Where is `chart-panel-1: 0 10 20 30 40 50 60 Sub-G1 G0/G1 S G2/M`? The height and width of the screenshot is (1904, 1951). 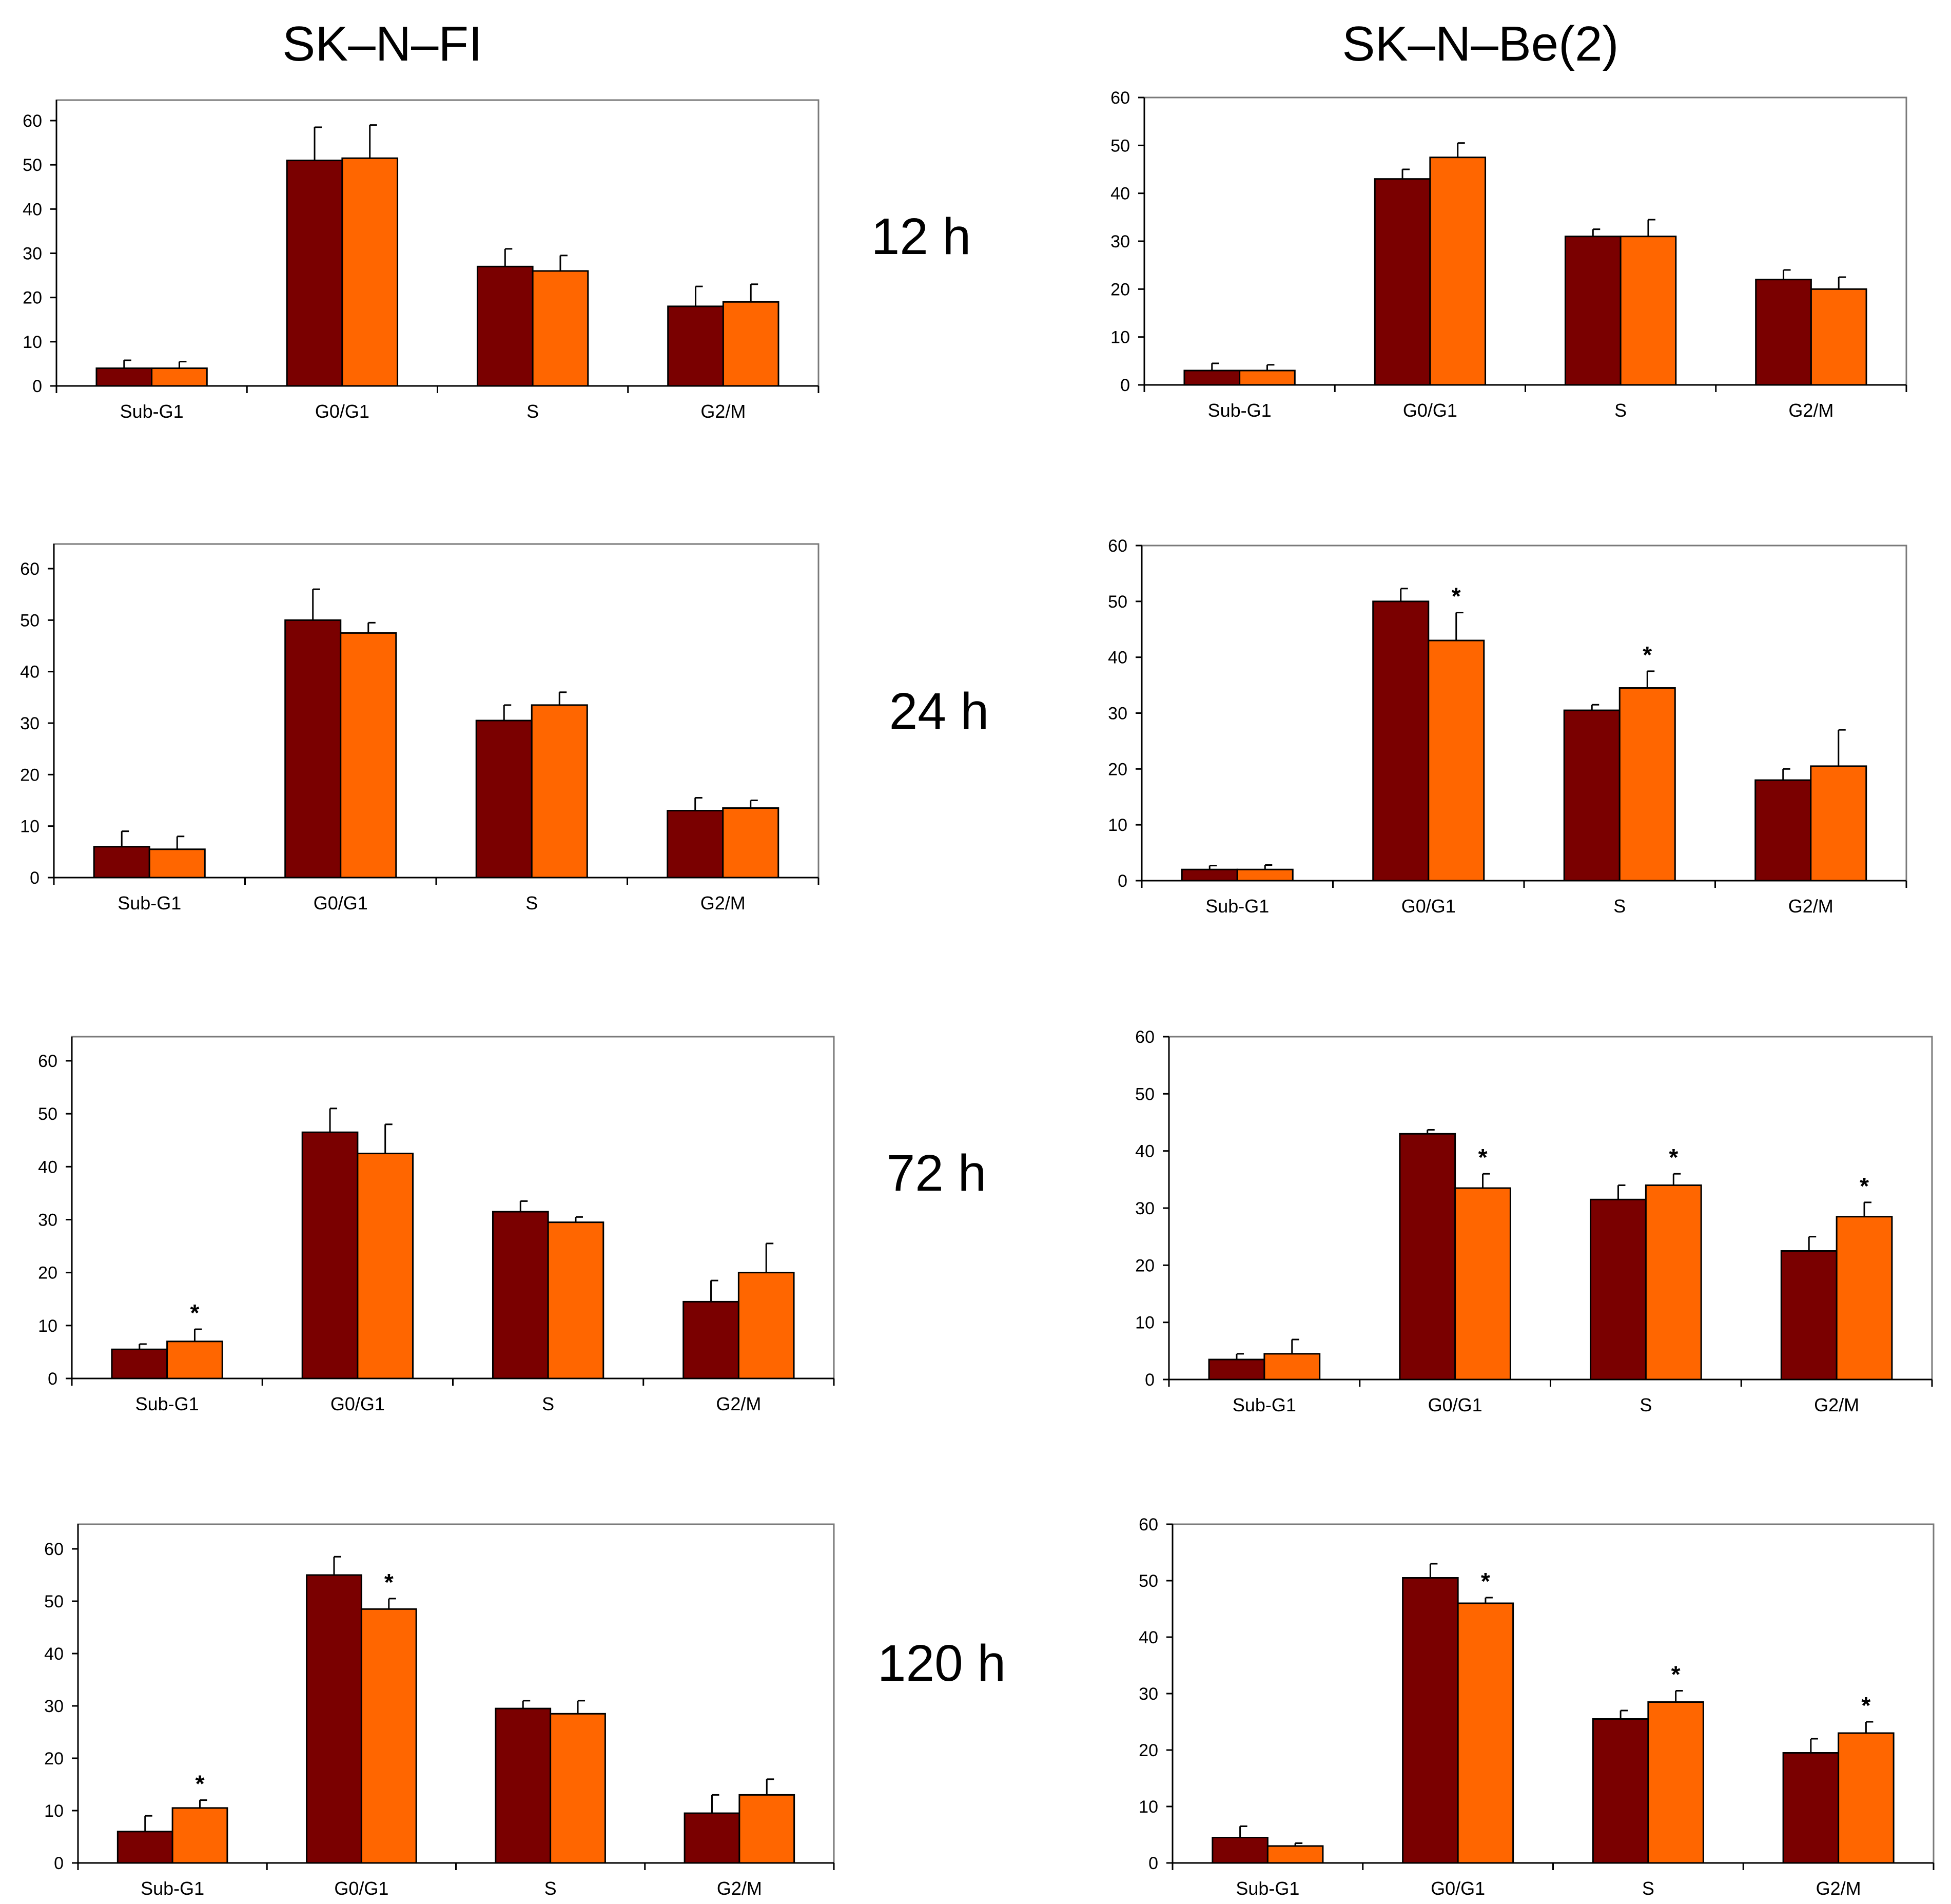 chart-panel-1: 0 10 20 30 40 50 60 Sub-G1 G0/G1 S G2/M is located at coordinates (420, 728).